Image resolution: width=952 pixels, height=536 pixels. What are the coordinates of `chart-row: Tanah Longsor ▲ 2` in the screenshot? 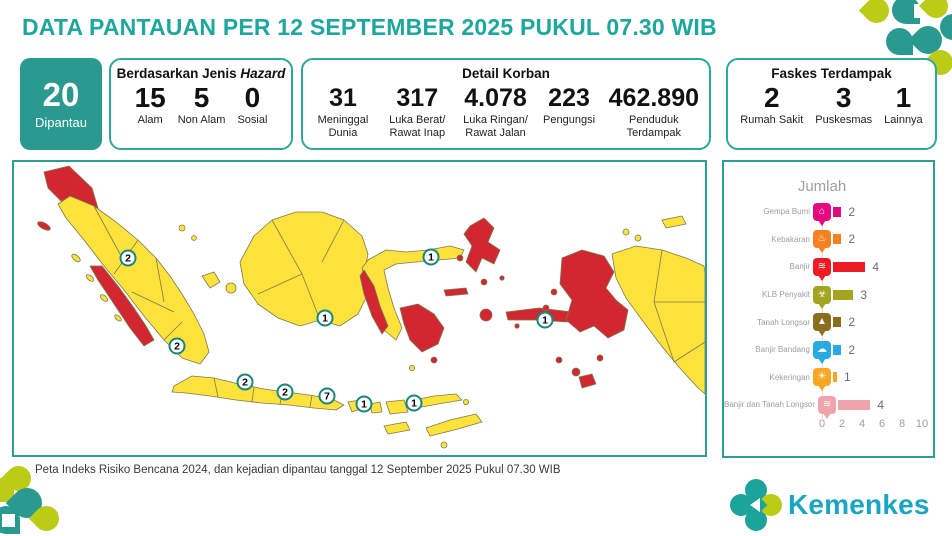 It's located at (828, 322).